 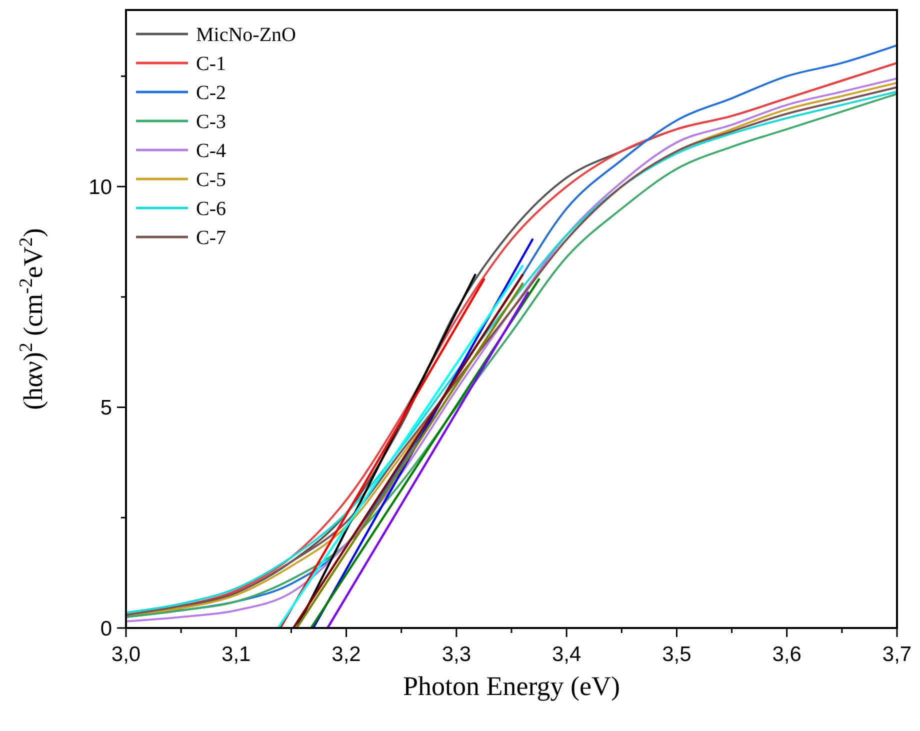 I want to click on y-tick-label: 0, so click(x=106, y=628).